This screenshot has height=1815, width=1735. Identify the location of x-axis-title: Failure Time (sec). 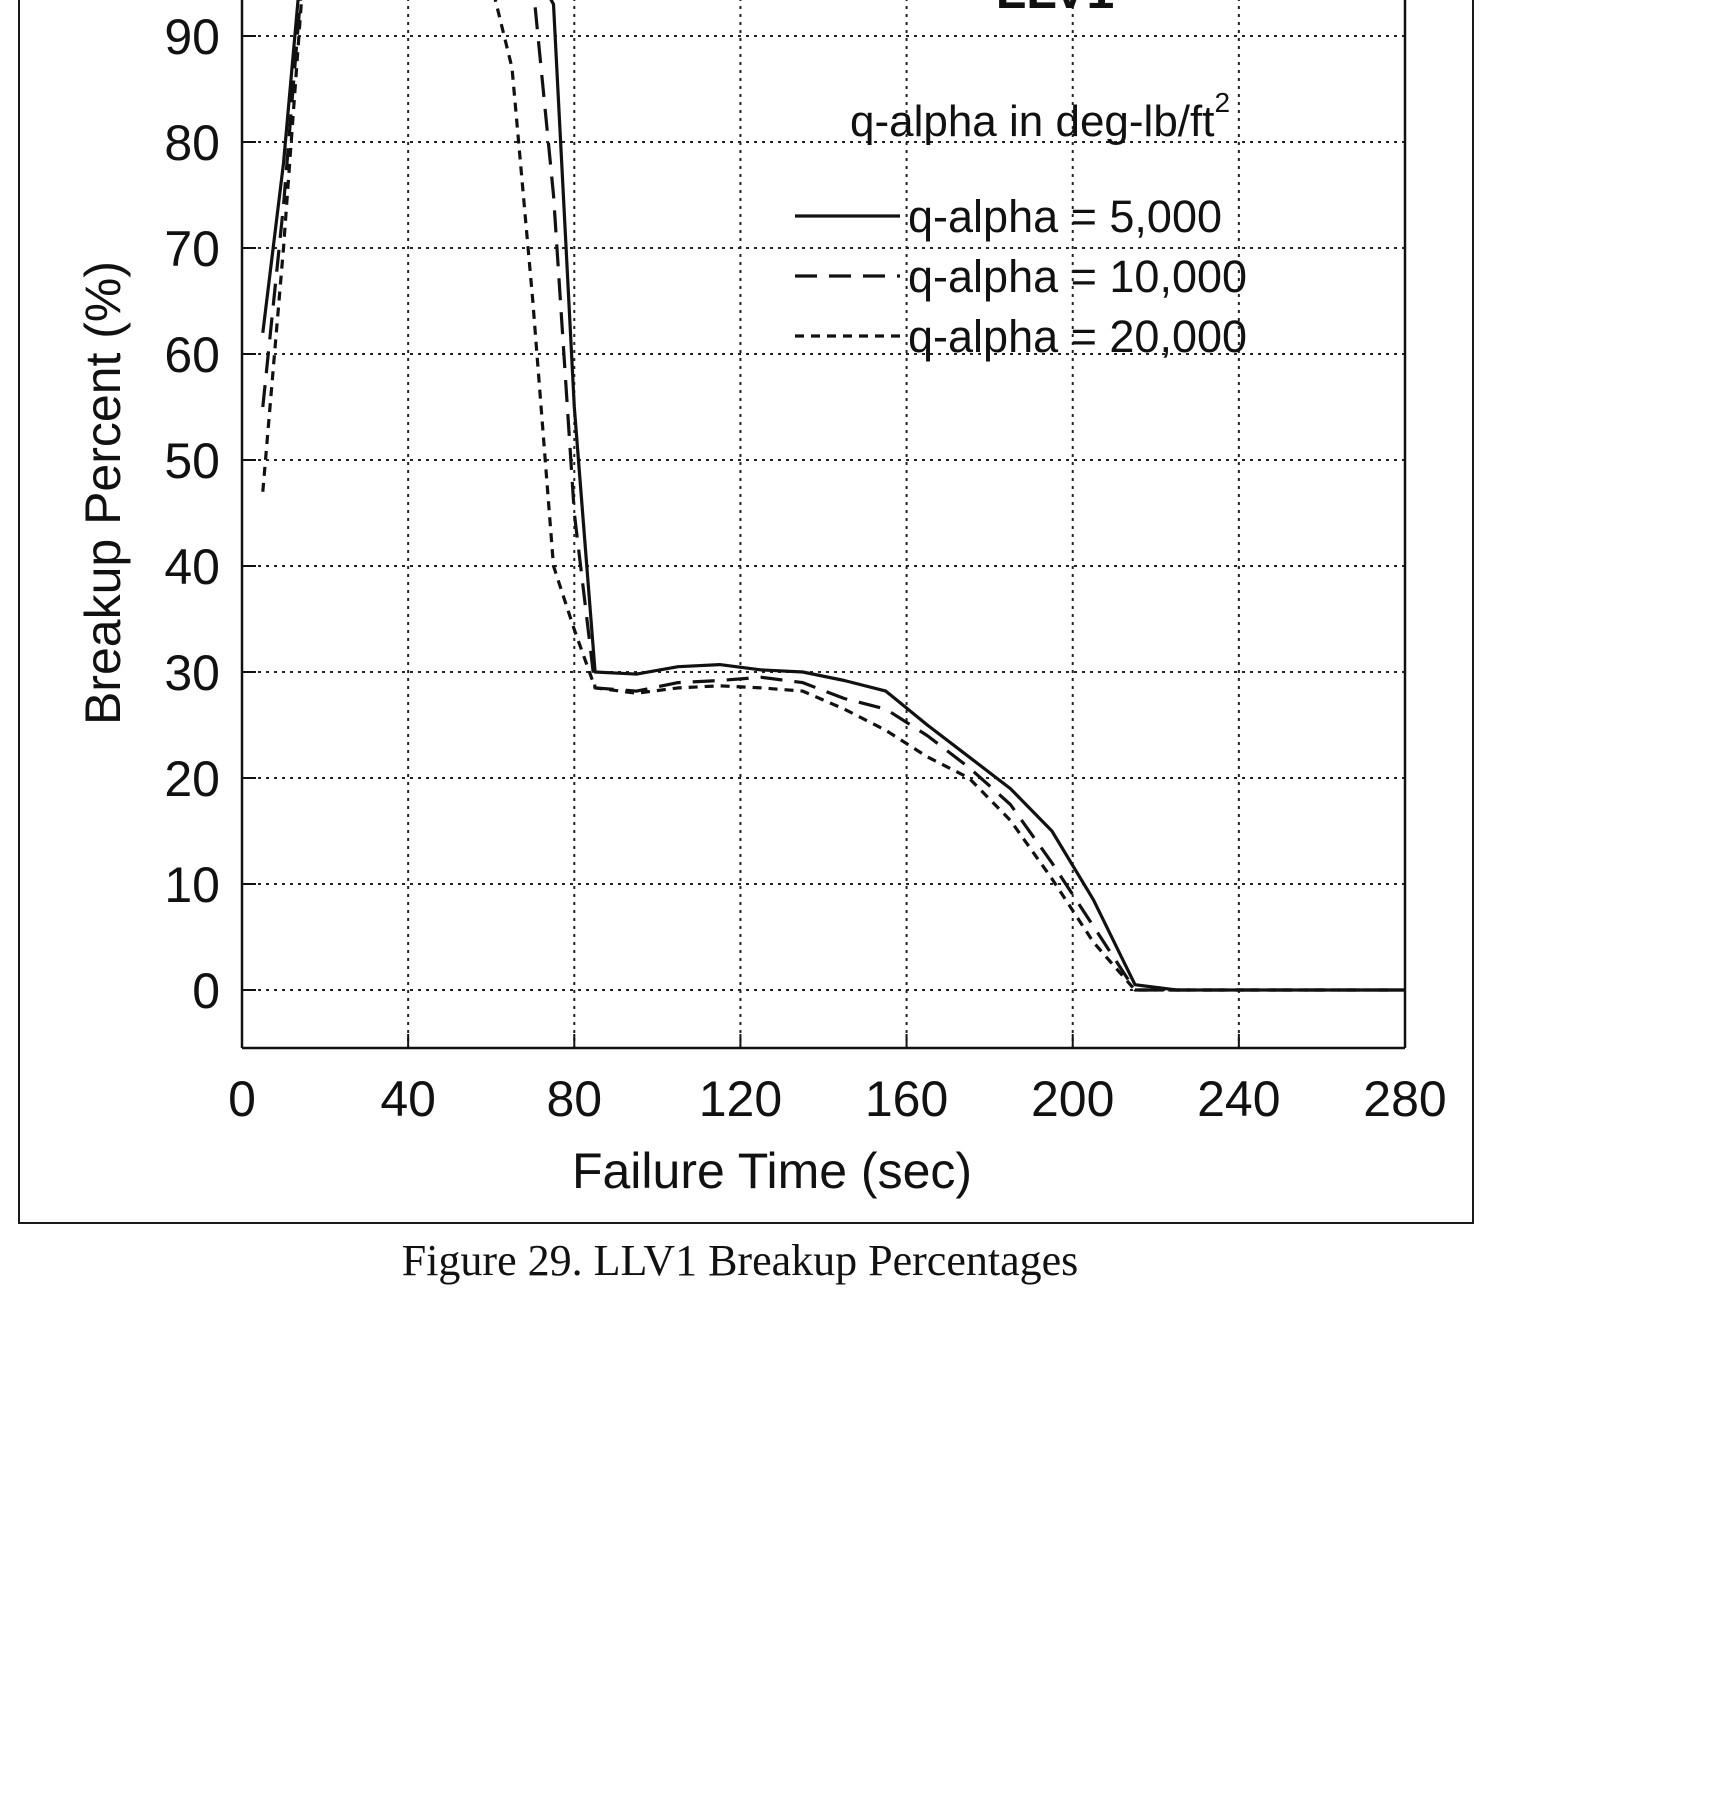
(772, 1171).